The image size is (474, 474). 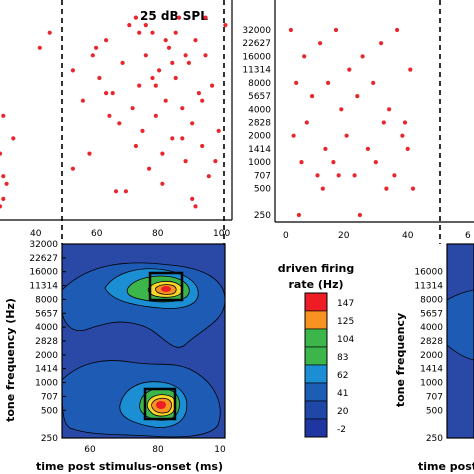 What do you see at coordinates (174, 16) in the screenshot?
I see `raster-left-title: 25 dB SPL` at bounding box center [174, 16].